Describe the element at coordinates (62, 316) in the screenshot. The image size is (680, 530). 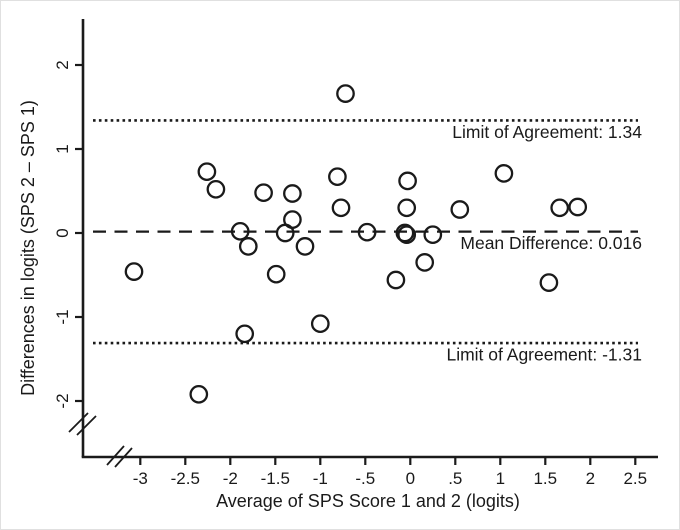
I see `y-tick-label: -1` at that location.